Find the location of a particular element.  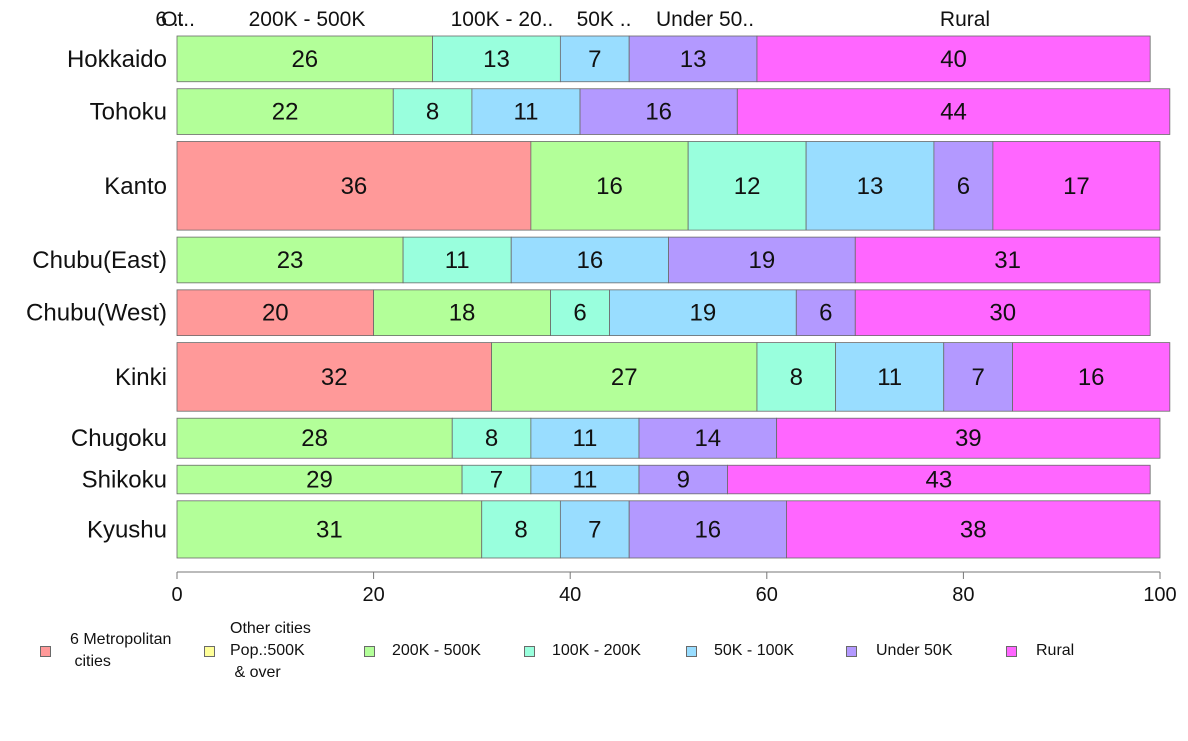

bar-segment-chugoku-s6 is located at coordinates (968, 438).